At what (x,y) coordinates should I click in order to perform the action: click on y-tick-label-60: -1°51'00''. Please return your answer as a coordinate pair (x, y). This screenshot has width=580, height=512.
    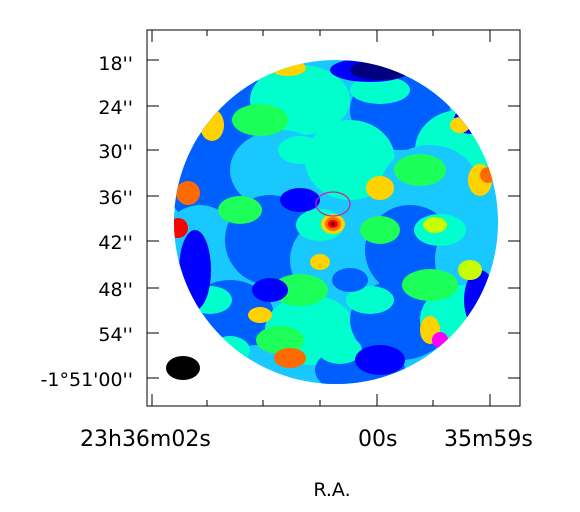
    Looking at the image, I should click on (87, 380).